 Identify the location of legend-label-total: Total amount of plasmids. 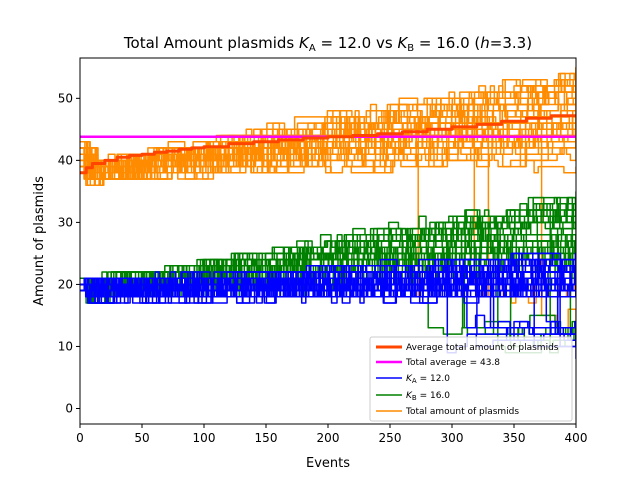
(462, 412).